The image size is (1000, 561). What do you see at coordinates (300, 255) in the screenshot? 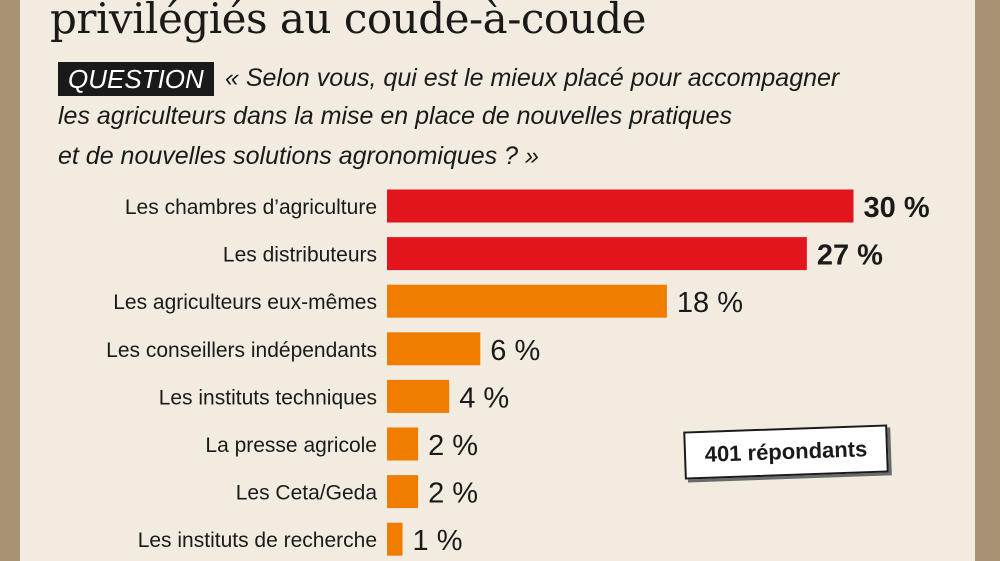
I see `category-label: Les distributeurs` at bounding box center [300, 255].